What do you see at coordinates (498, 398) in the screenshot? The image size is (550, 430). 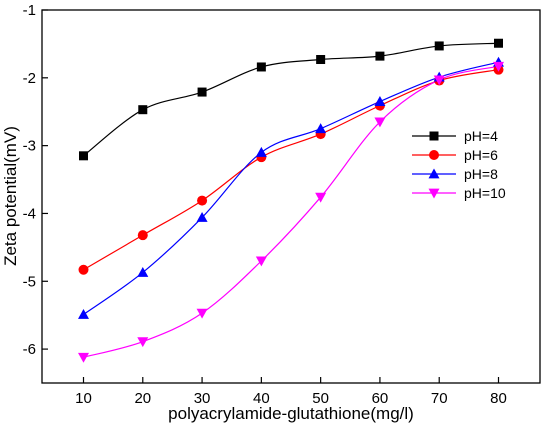 I see `x-tick-label: 80` at bounding box center [498, 398].